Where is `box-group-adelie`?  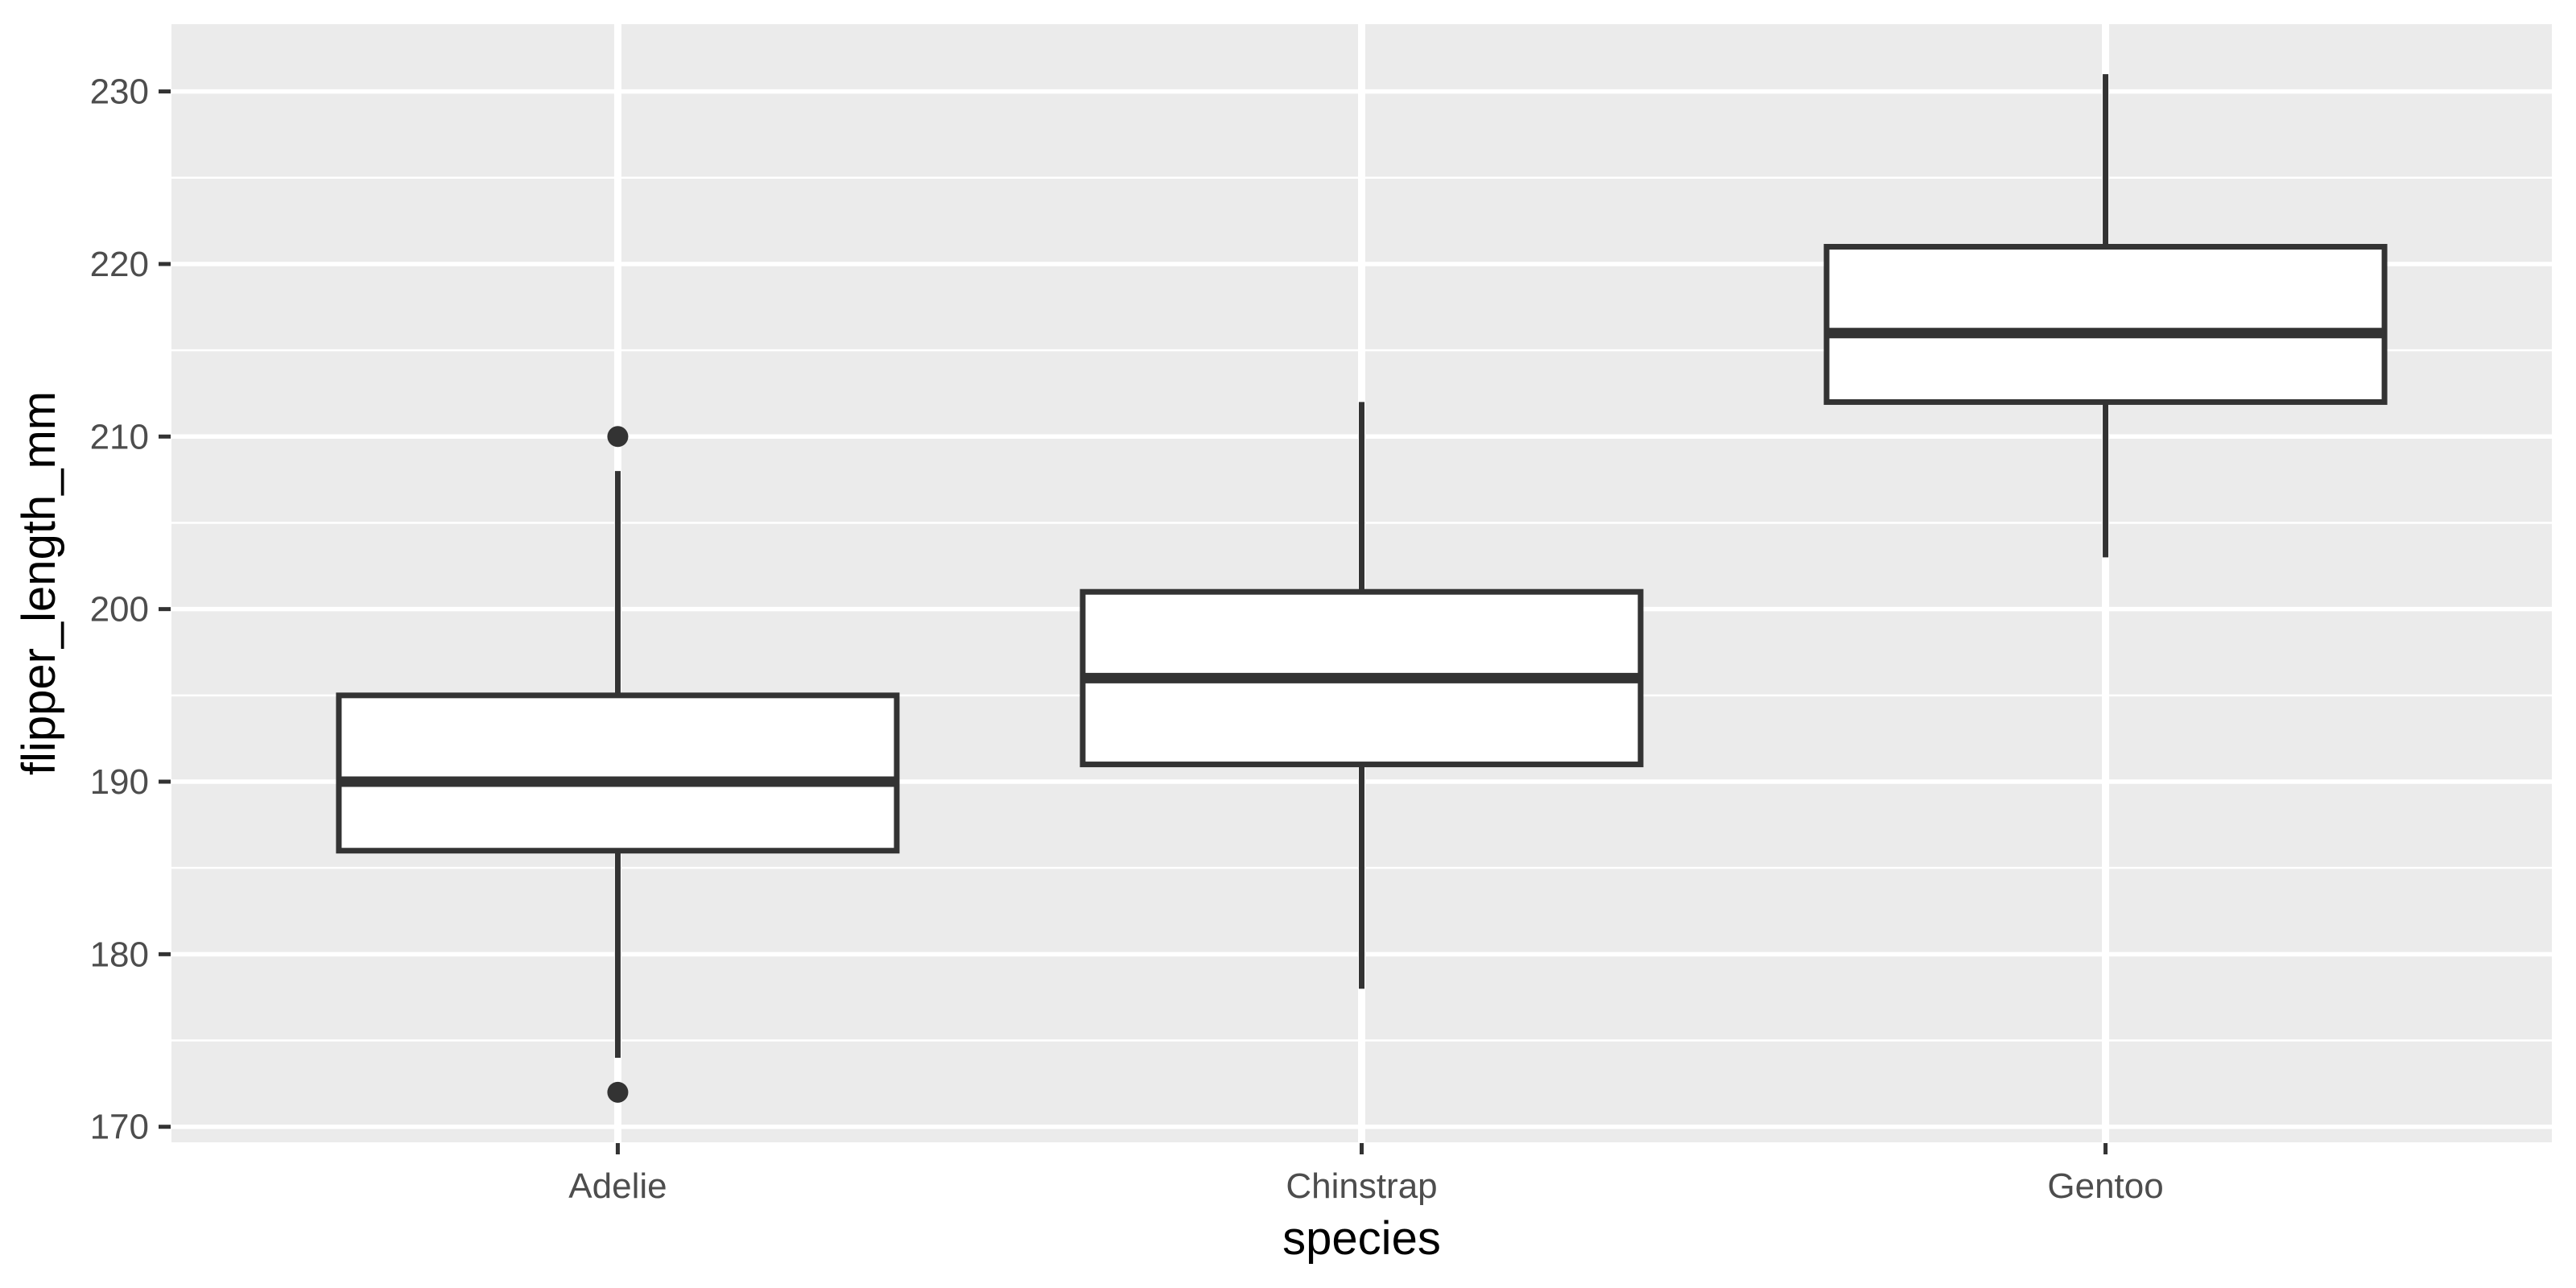
box-group-adelie is located at coordinates (618, 764).